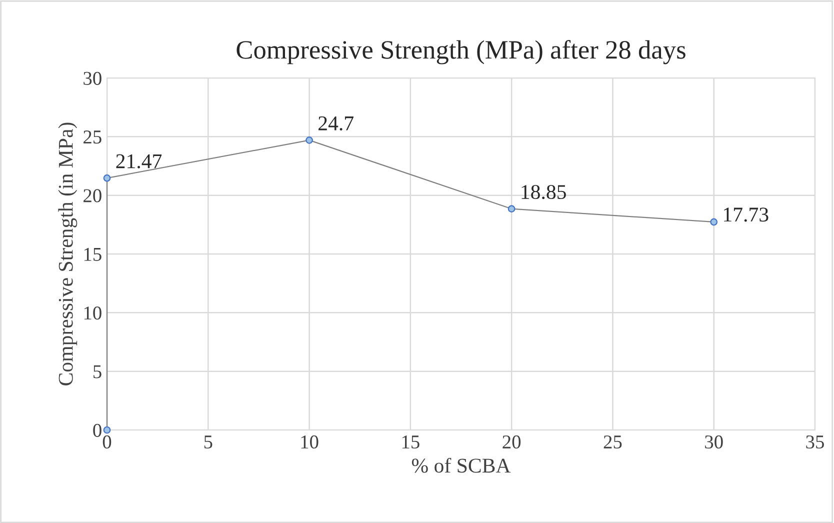  Describe the element at coordinates (461, 465) in the screenshot. I see `x-axis-title: % of SCBA` at that location.